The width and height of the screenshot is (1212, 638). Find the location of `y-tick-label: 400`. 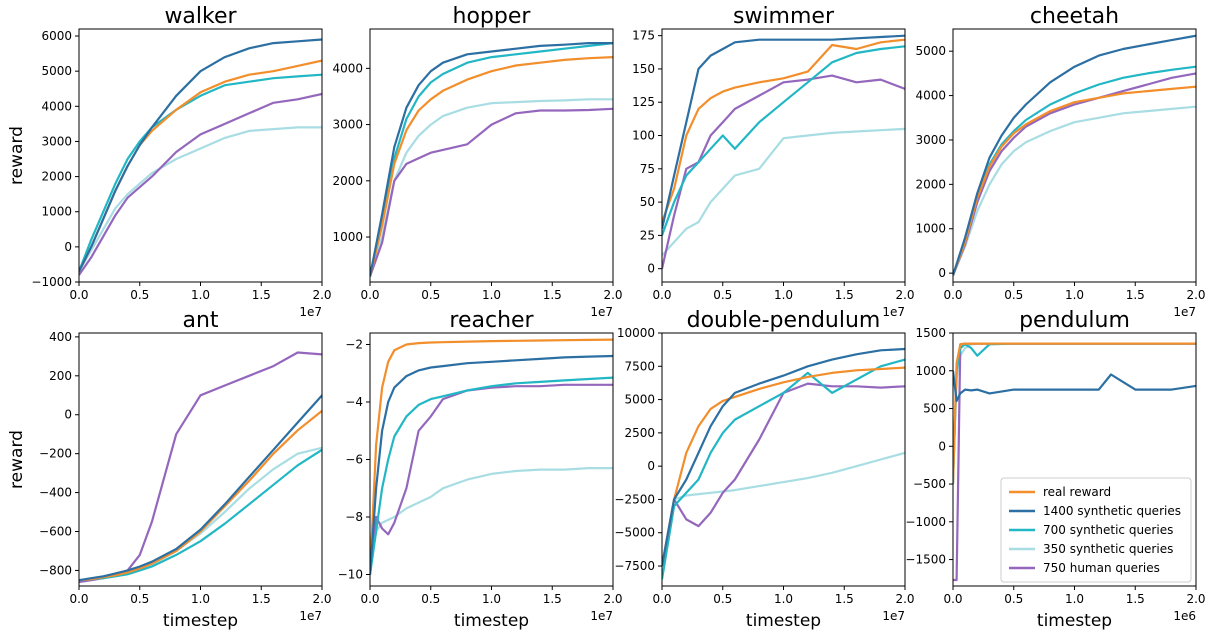

y-tick-label: 400 is located at coordinates (60, 337).